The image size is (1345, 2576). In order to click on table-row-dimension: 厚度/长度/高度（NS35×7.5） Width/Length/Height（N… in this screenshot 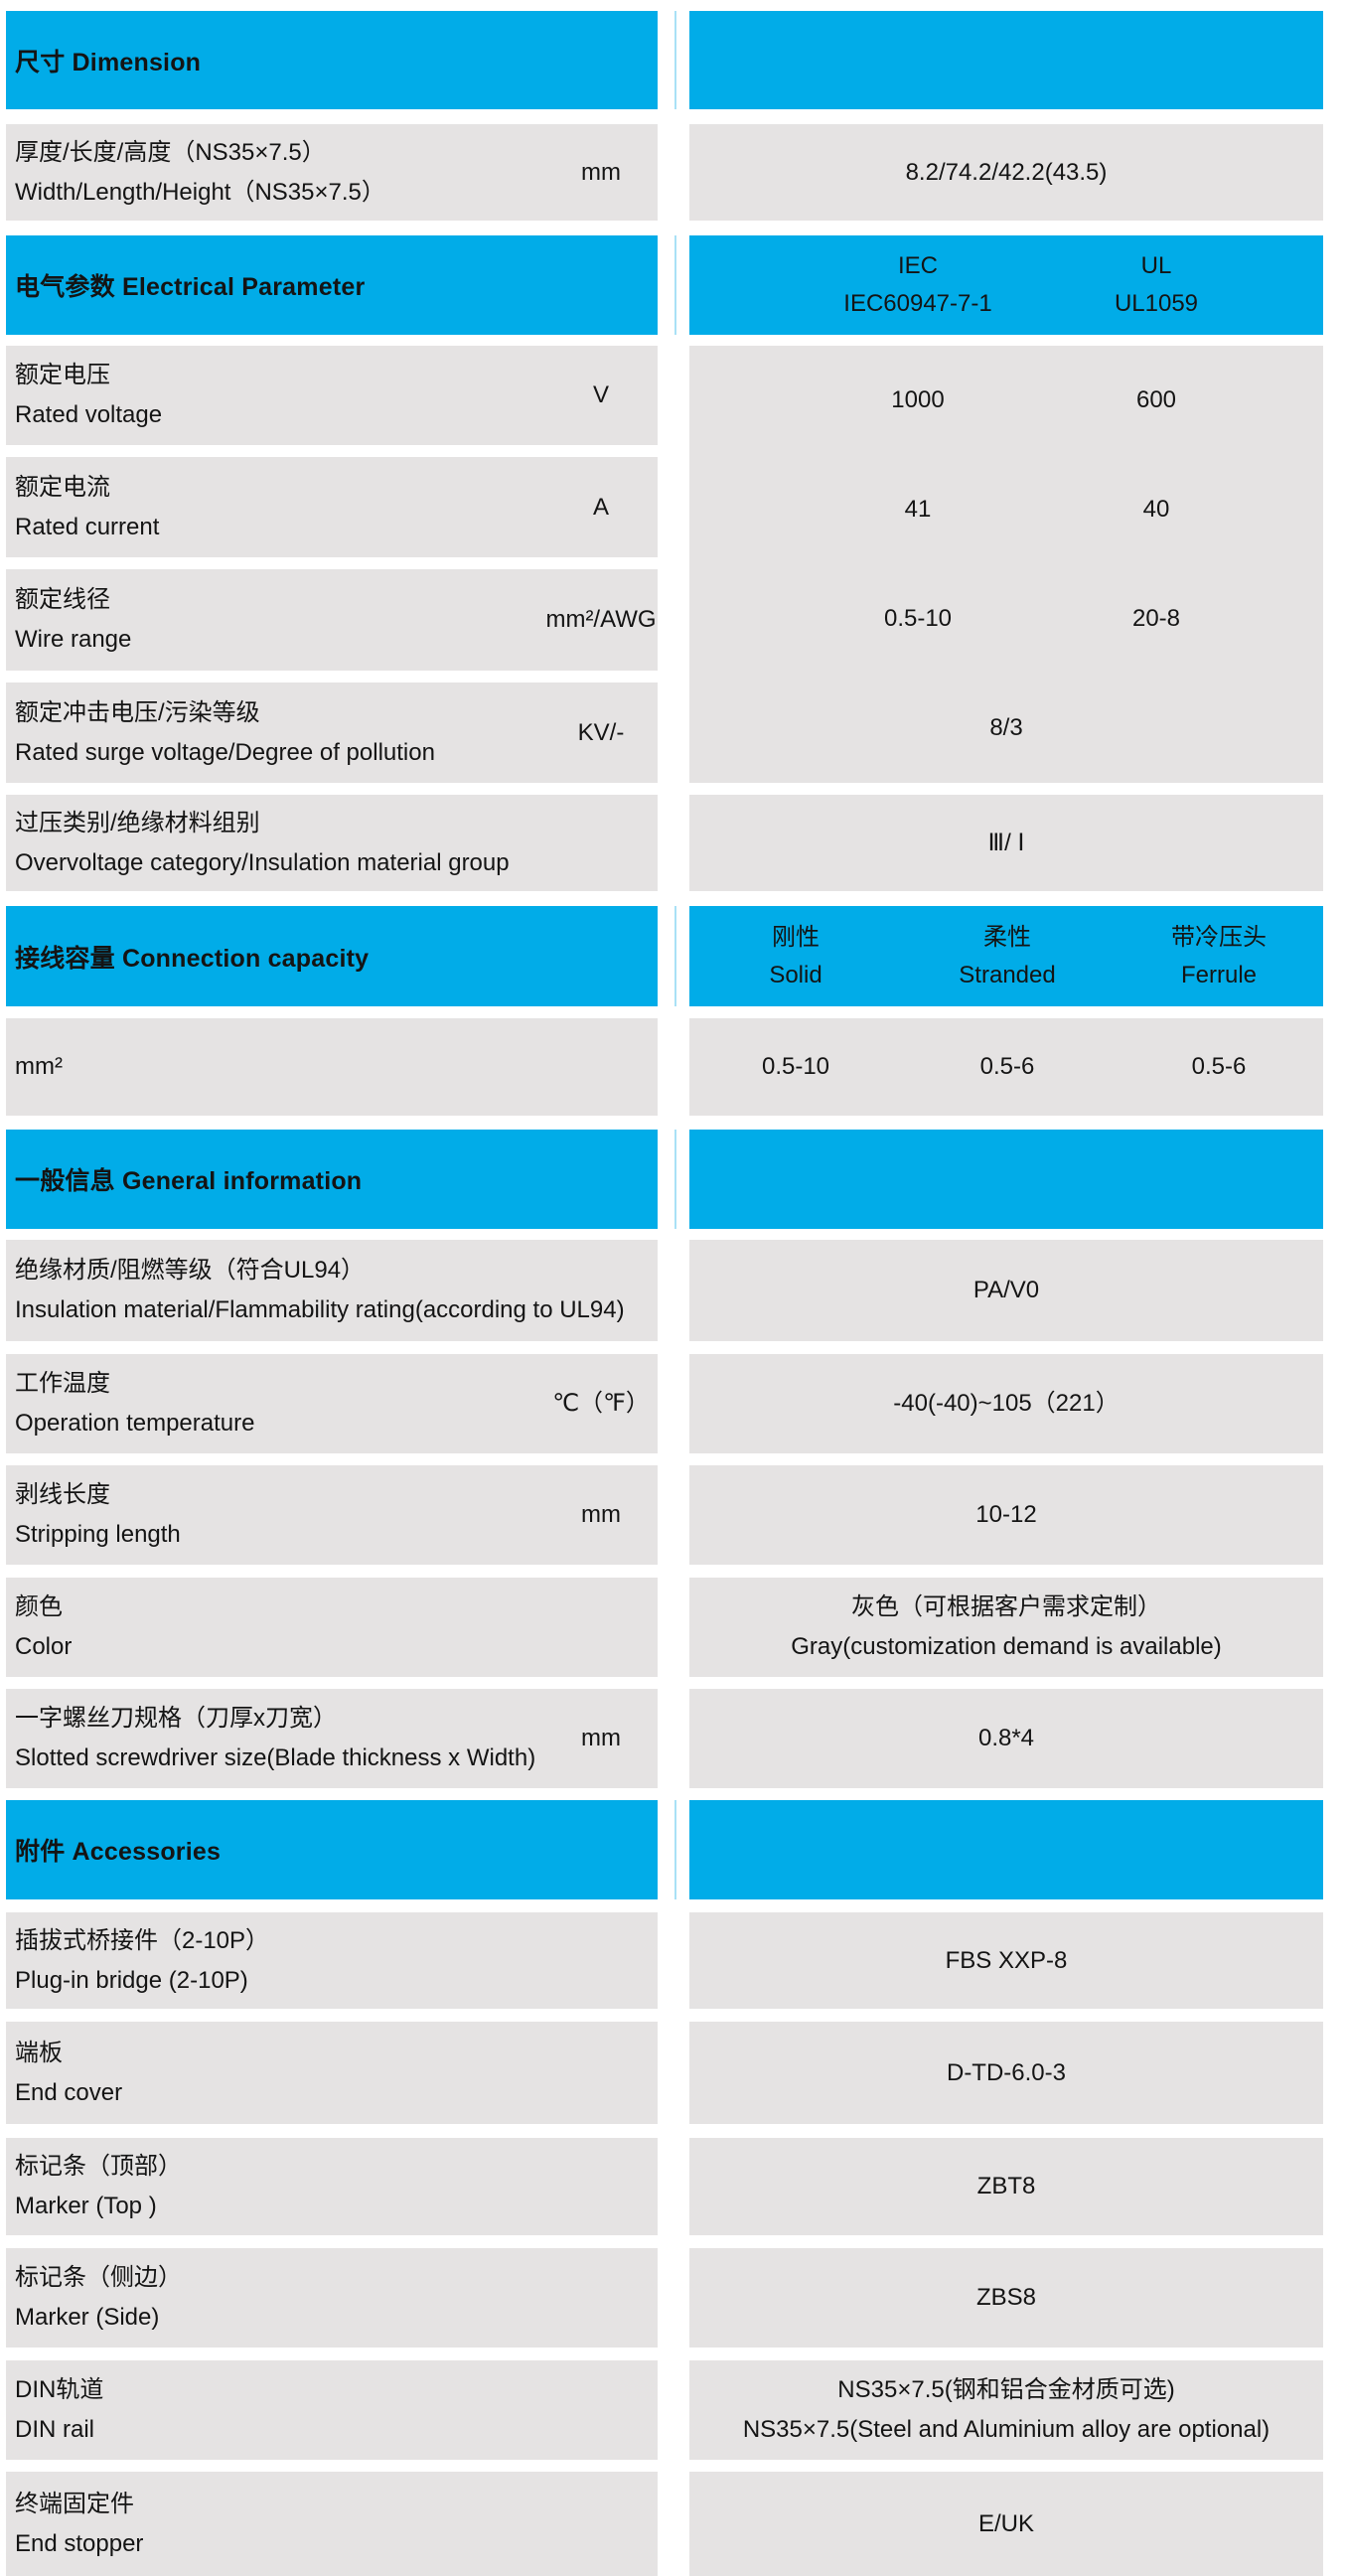, I will do `click(664, 172)`.